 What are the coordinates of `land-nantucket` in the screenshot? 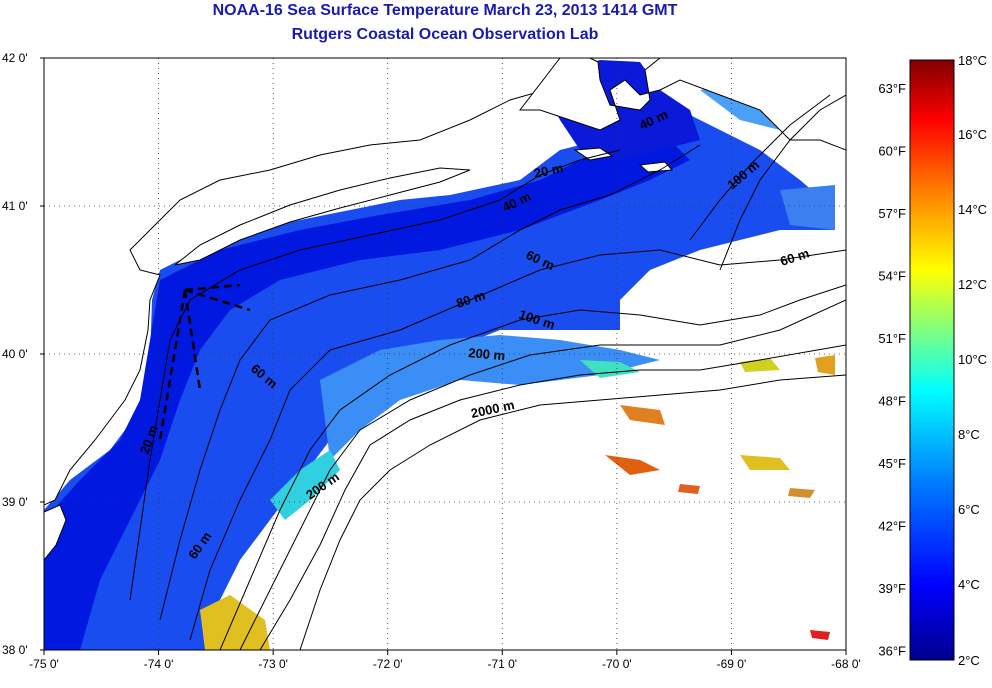 It's located at (656, 167).